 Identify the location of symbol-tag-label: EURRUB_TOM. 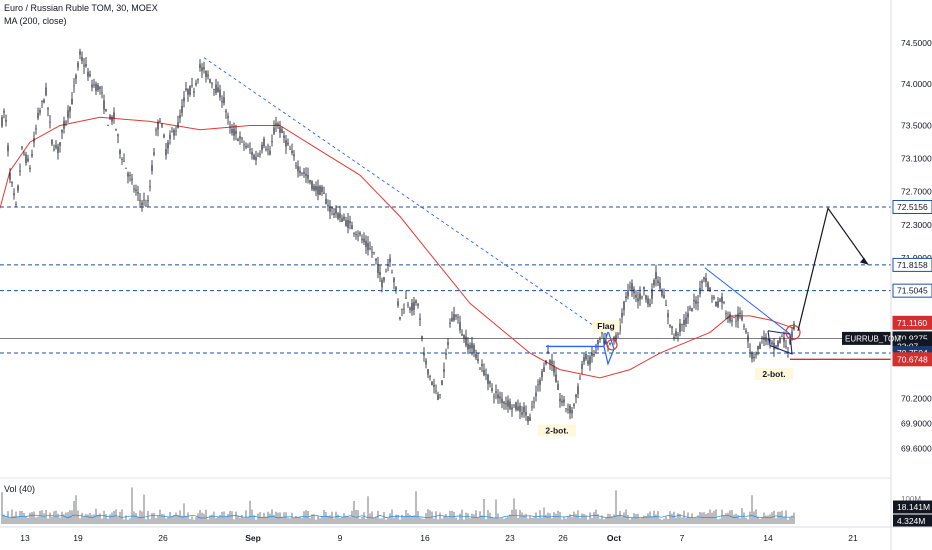
(873, 338).